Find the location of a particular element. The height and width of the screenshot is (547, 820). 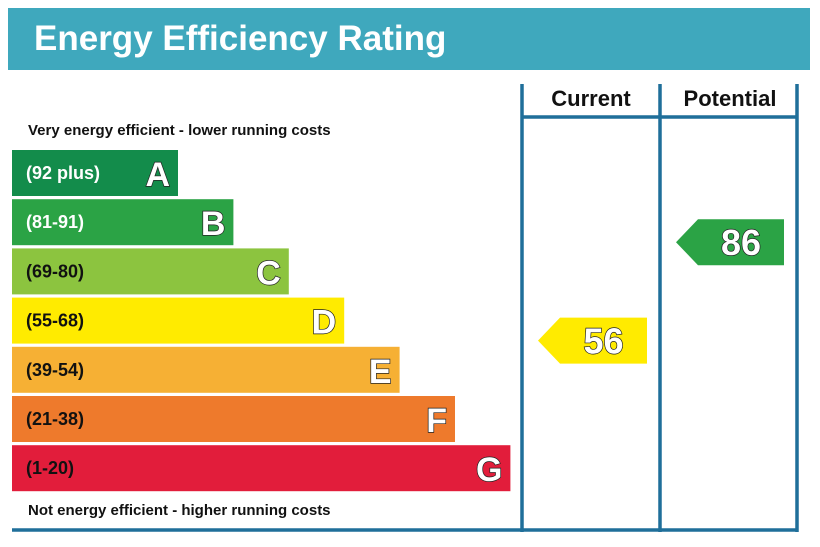

band-g: (1-20) G is located at coordinates (261, 468).